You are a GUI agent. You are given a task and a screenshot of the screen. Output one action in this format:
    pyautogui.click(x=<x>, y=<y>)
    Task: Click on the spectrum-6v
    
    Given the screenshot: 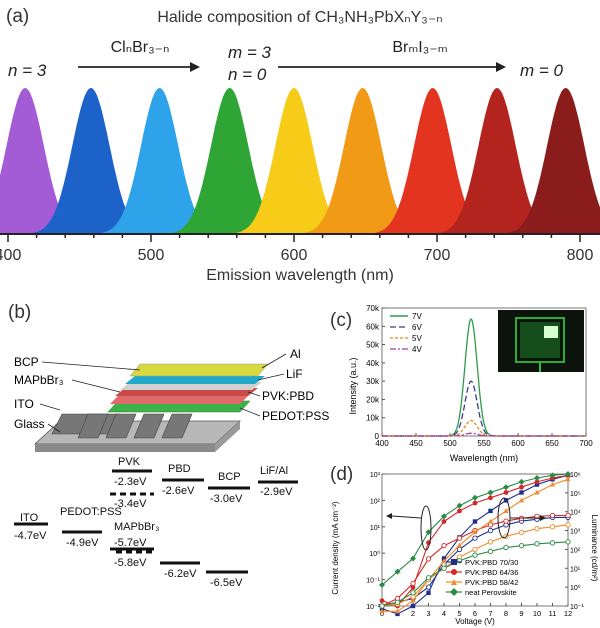 What is the action you would take?
    pyautogui.click(x=484, y=408)
    